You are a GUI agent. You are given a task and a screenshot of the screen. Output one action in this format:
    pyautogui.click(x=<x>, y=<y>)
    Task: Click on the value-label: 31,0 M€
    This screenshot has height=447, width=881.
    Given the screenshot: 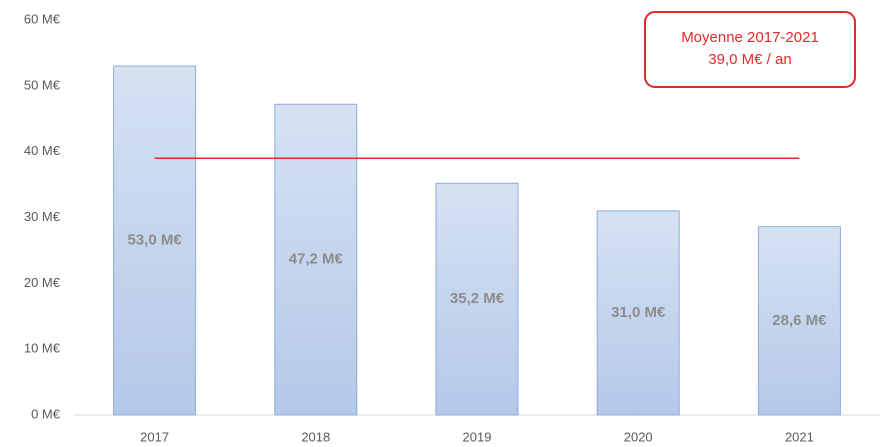 What is the action you would take?
    pyautogui.click(x=638, y=312)
    